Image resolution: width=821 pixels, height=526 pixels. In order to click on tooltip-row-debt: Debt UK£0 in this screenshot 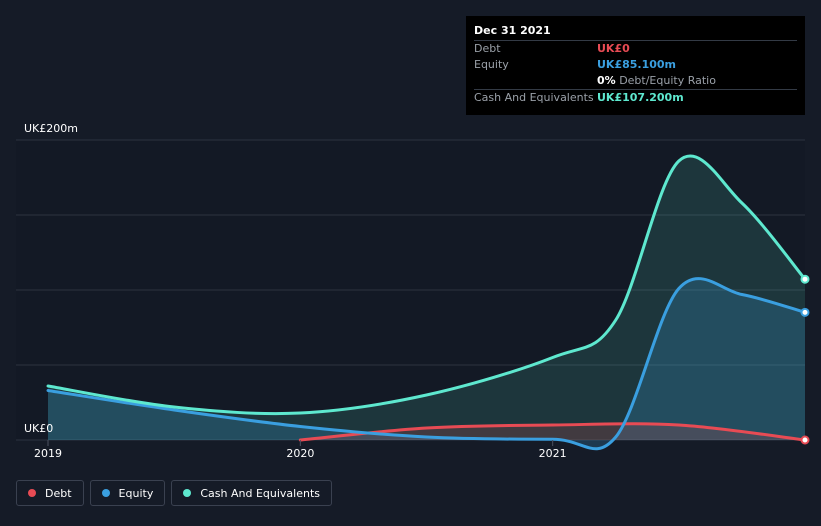, I will do `click(635, 48)`.